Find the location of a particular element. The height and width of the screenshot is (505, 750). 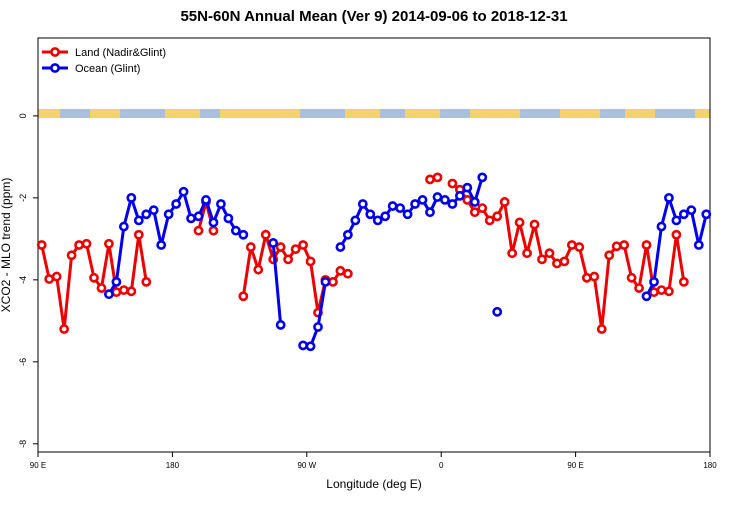

x-tick-label: 90 W is located at coordinates (306, 465).